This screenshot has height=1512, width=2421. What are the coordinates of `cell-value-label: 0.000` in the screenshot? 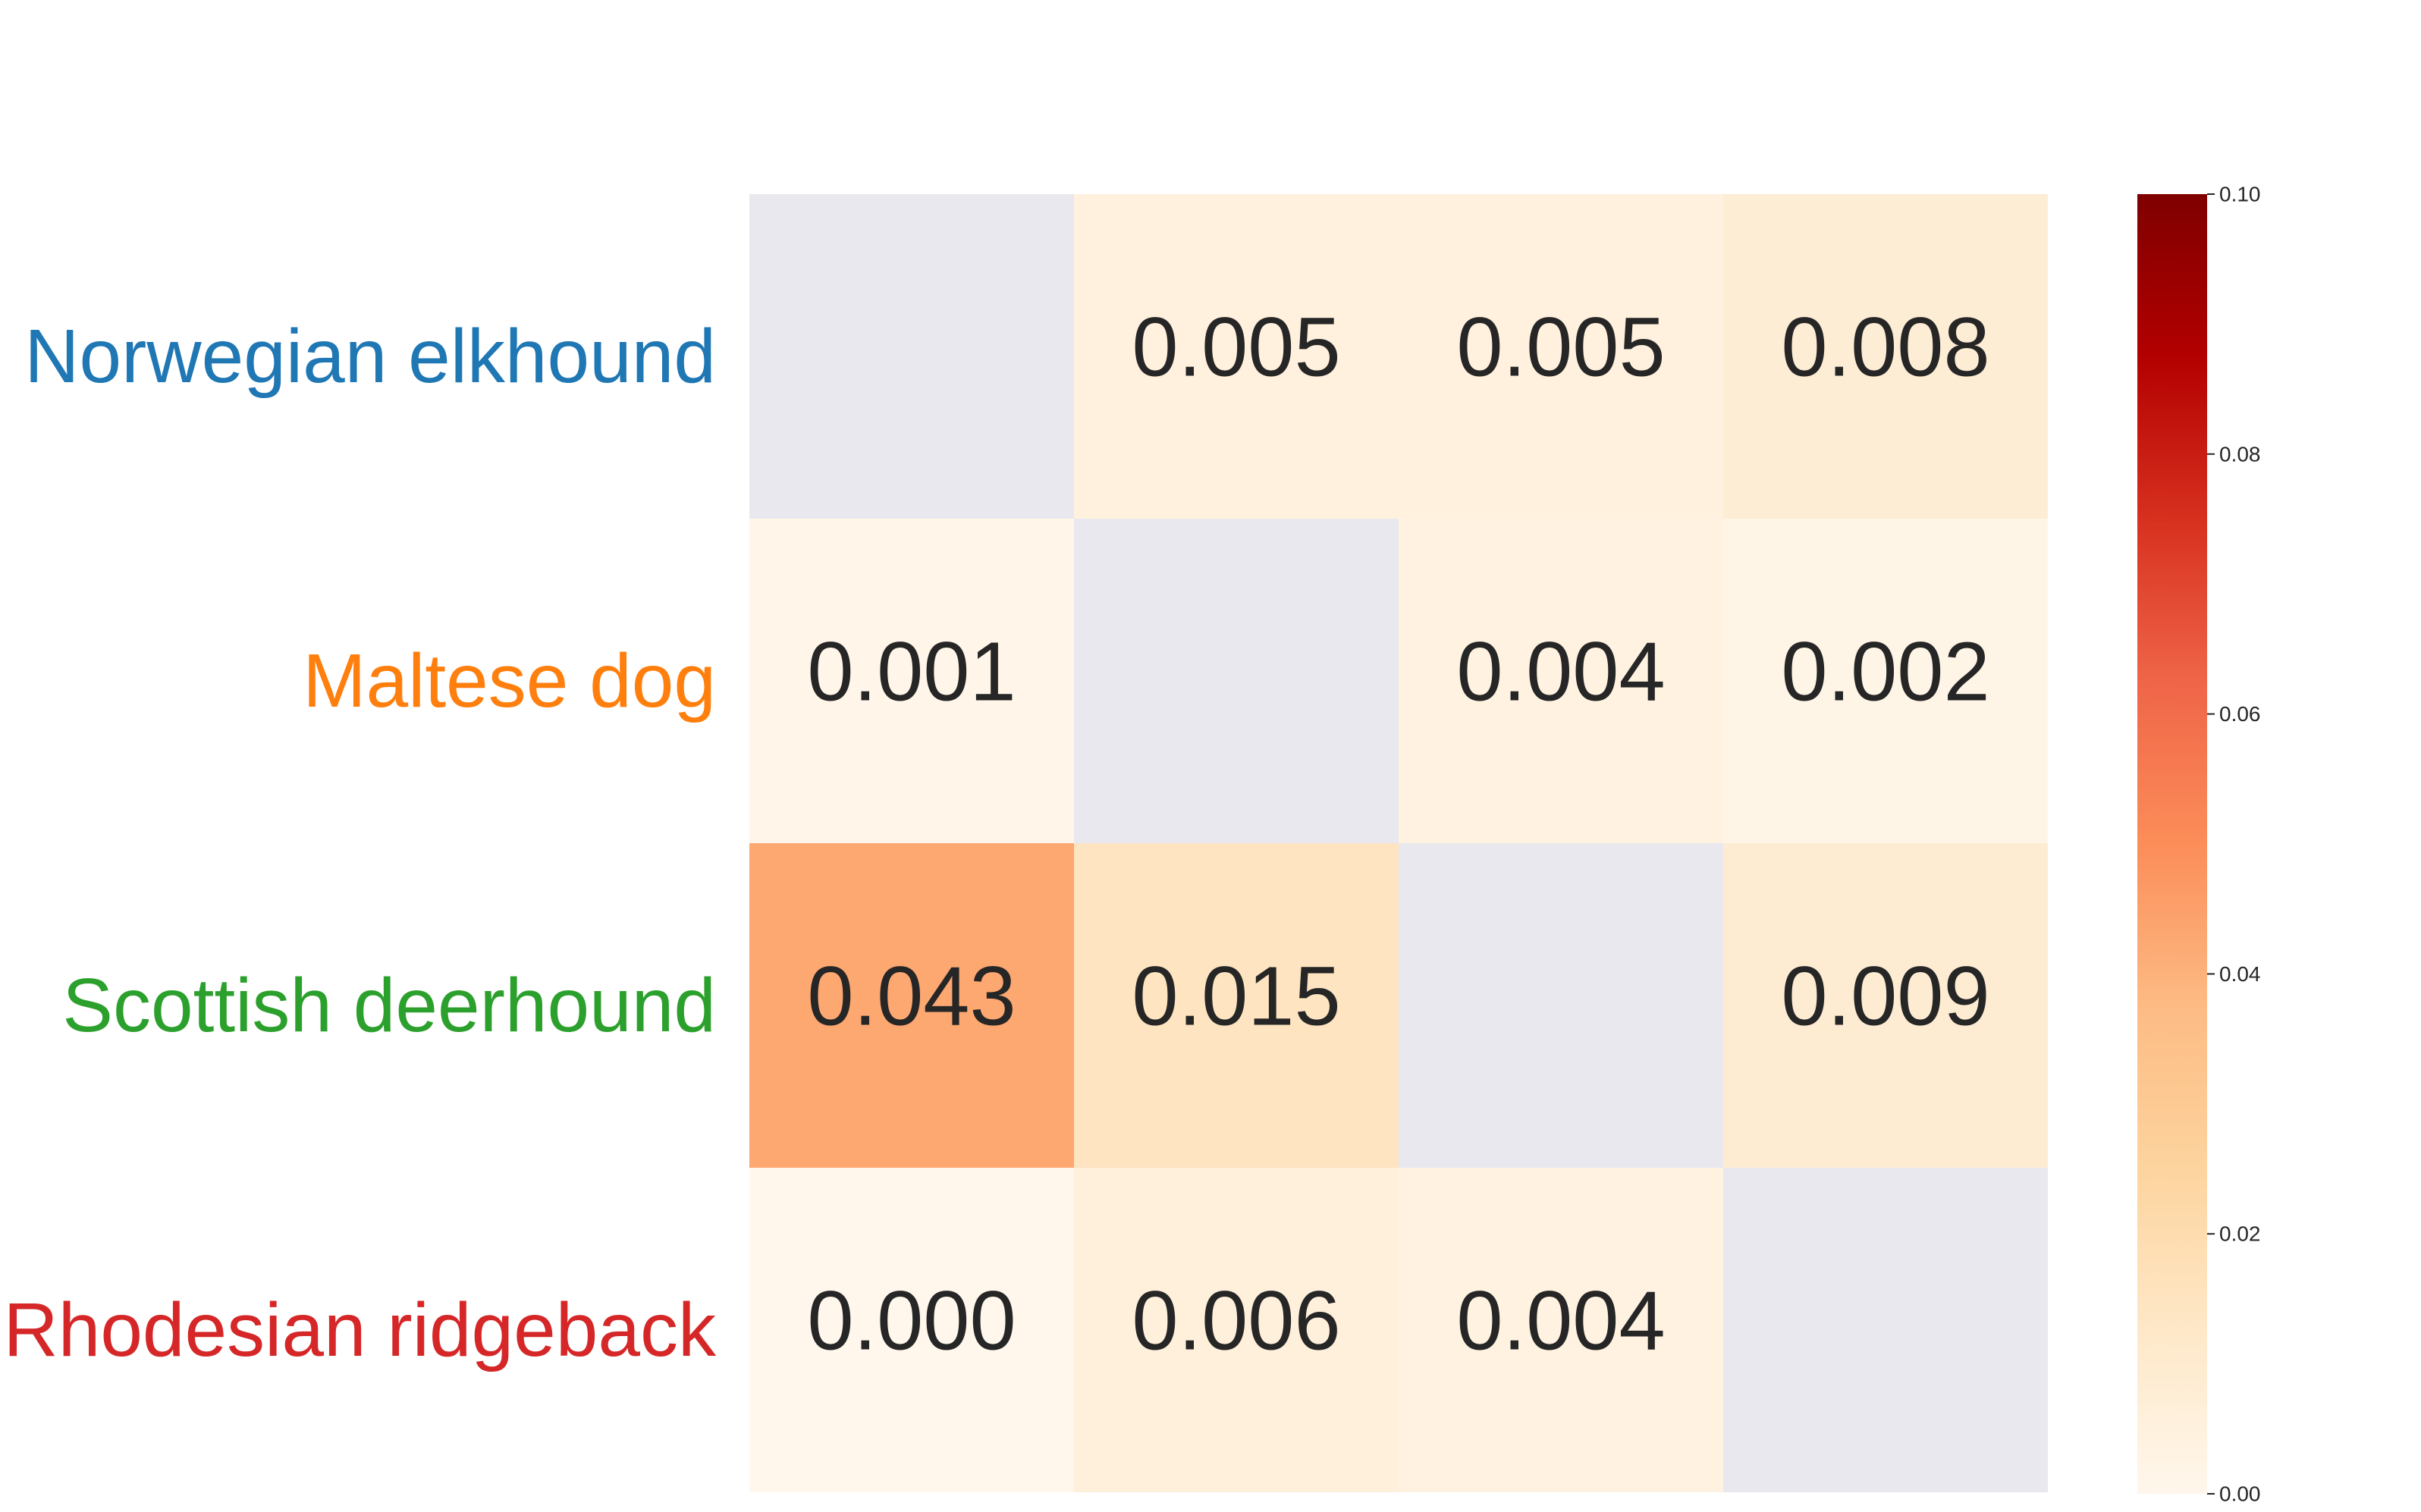 It's located at (911, 1321).